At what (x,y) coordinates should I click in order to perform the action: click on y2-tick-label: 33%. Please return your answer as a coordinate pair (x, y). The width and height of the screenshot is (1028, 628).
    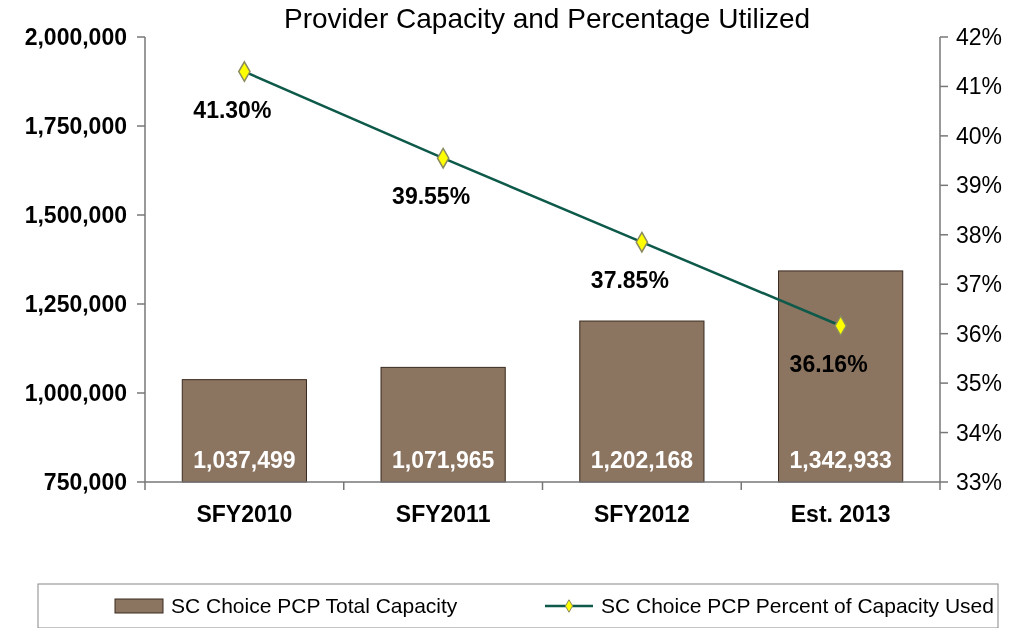
    Looking at the image, I should click on (979, 482).